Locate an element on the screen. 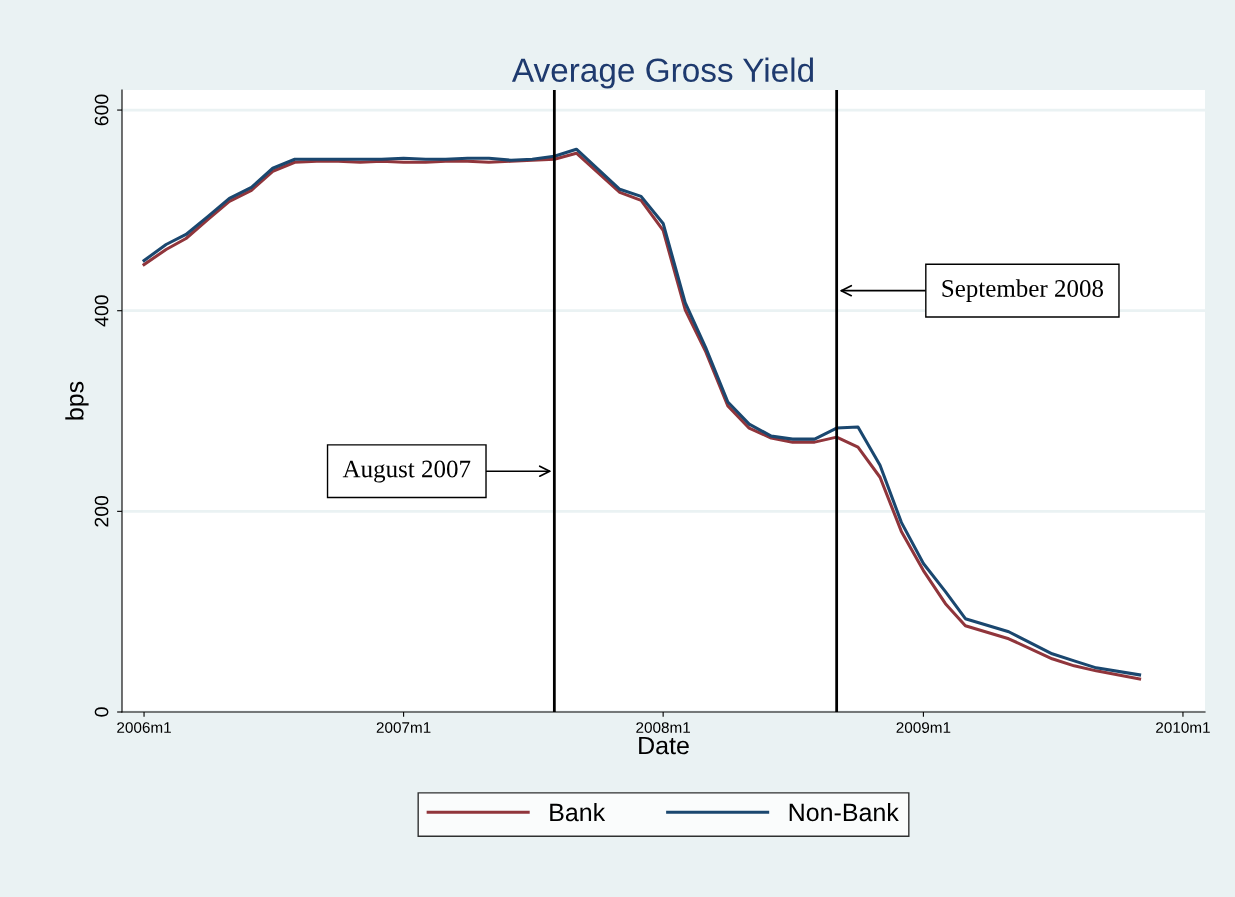  x-tick-label: 2010m1 is located at coordinates (1183, 727).